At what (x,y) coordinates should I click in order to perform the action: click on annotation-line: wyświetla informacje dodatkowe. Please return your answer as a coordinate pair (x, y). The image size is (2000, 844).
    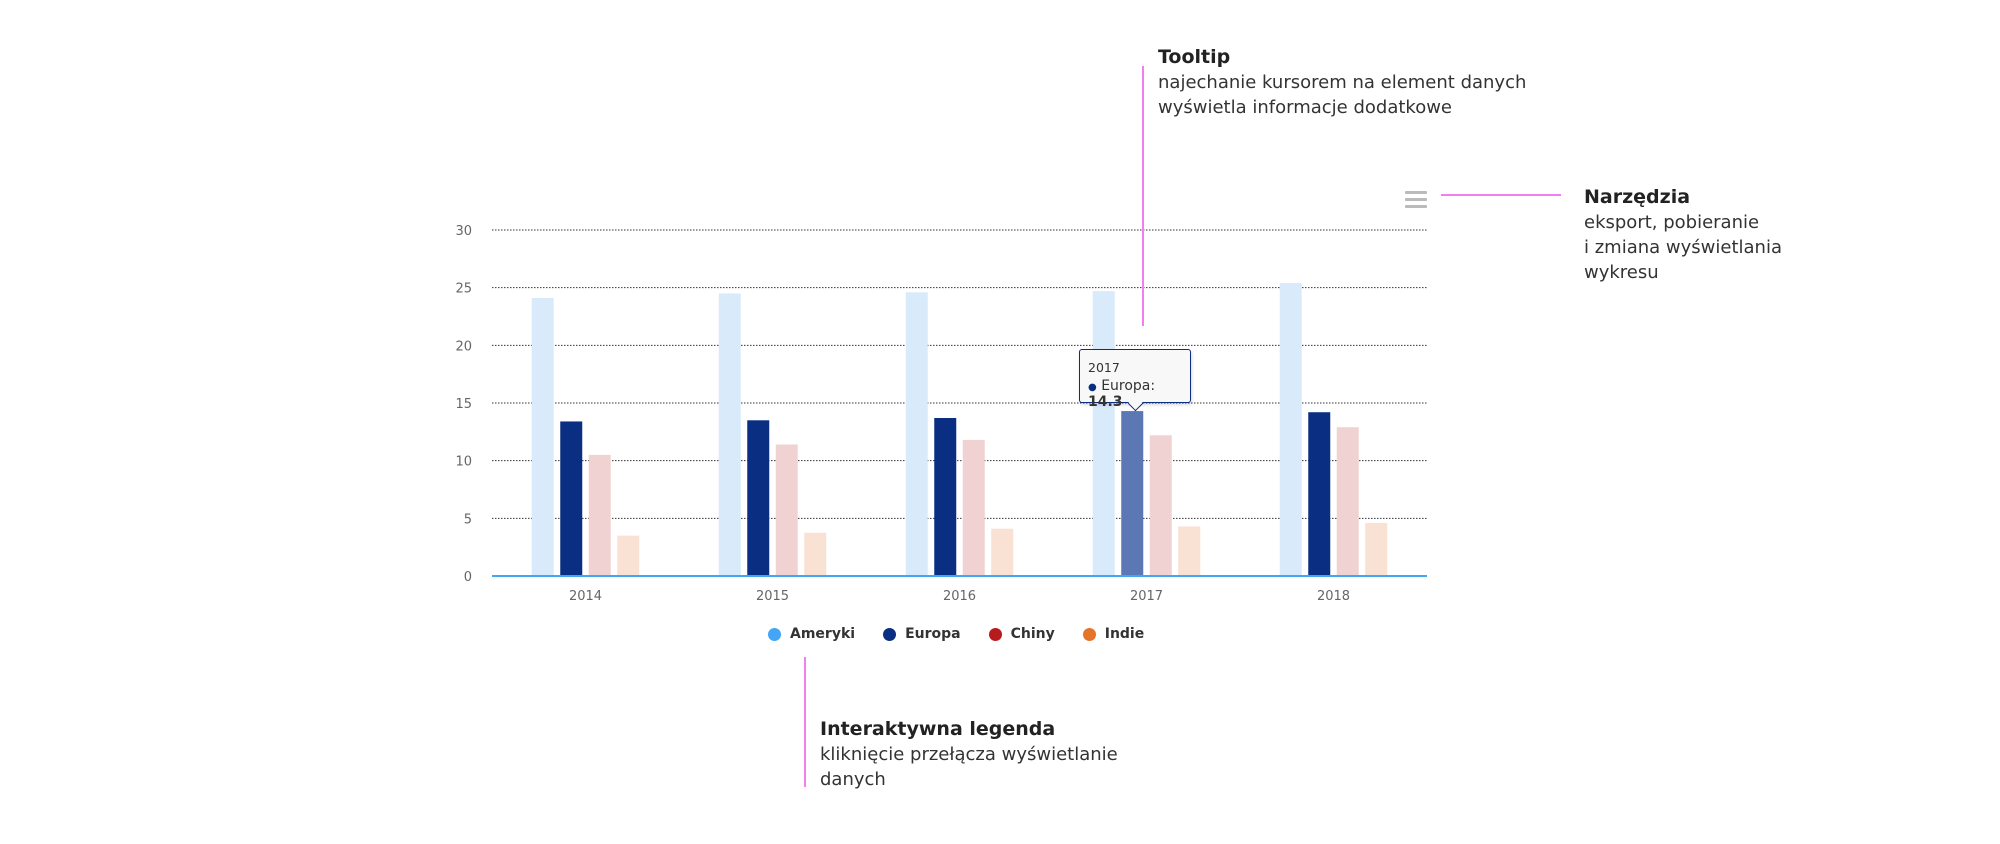
    Looking at the image, I should click on (1305, 107).